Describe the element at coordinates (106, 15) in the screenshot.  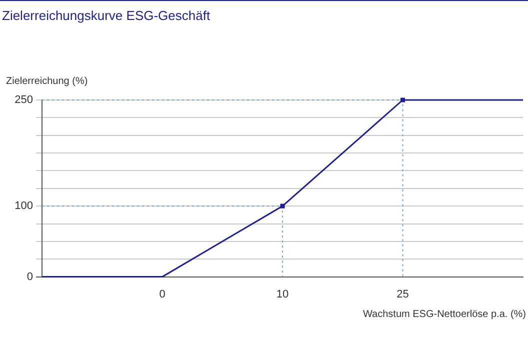
I see `chart-title: Zielerreichungskurve ESG-Geschäft` at that location.